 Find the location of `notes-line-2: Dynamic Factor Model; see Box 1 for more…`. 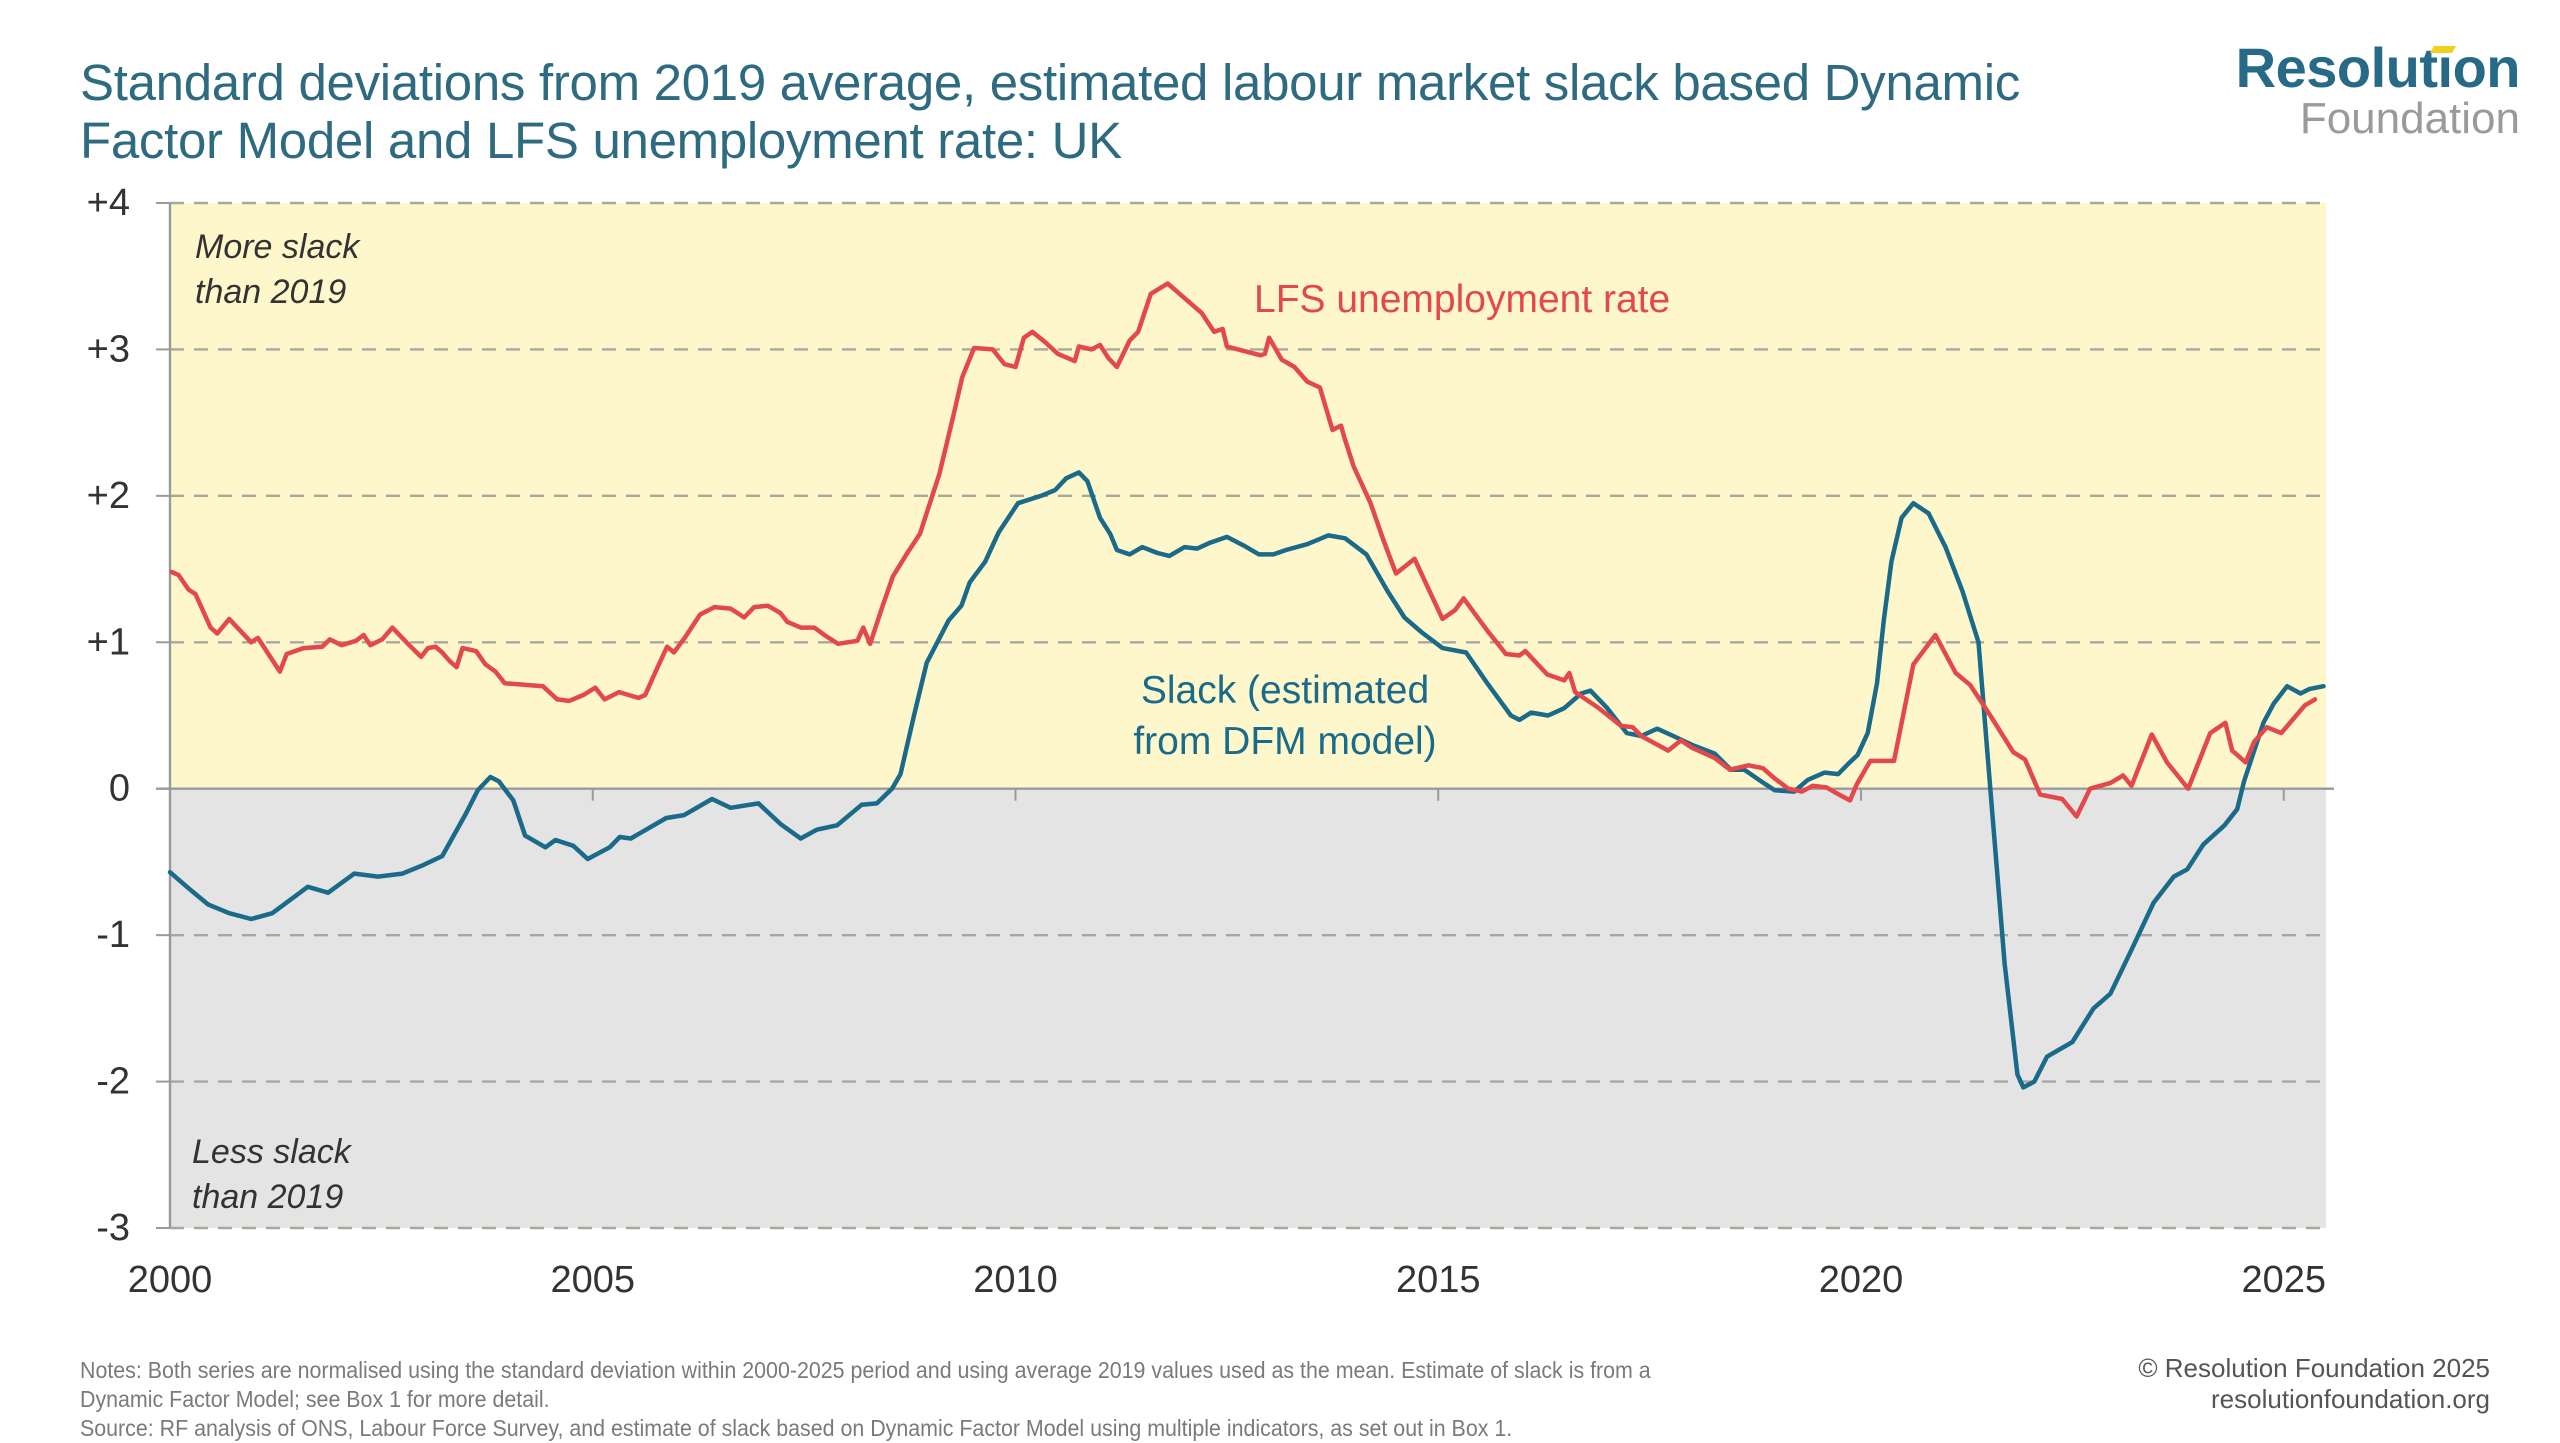

notes-line-2: Dynamic Factor Model; see Box 1 for more… is located at coordinates (315, 1399).